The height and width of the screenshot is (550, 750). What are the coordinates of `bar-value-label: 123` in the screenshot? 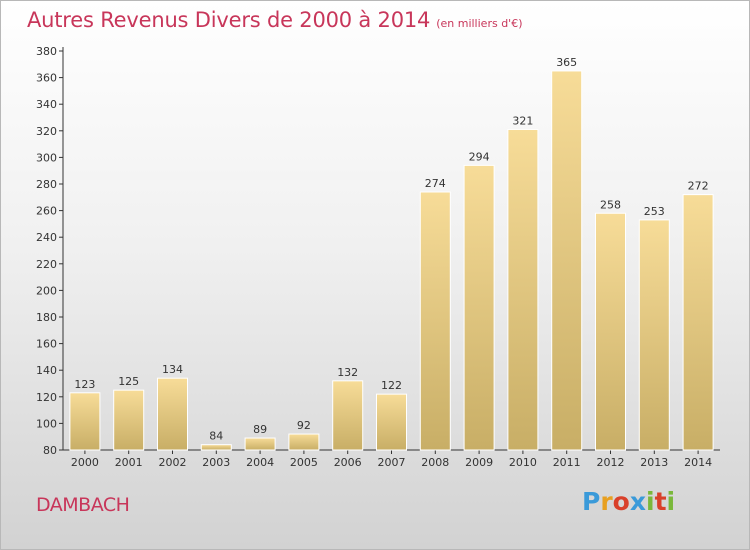 It's located at (84, 384).